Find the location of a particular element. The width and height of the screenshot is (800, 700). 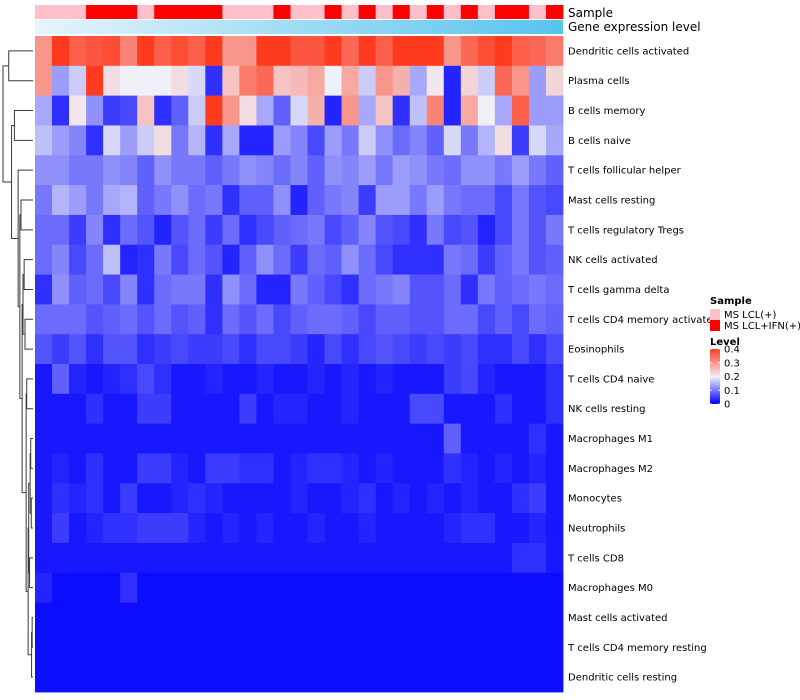

row-label-nk-cells-resting: NK cells resting is located at coordinates (606, 409).